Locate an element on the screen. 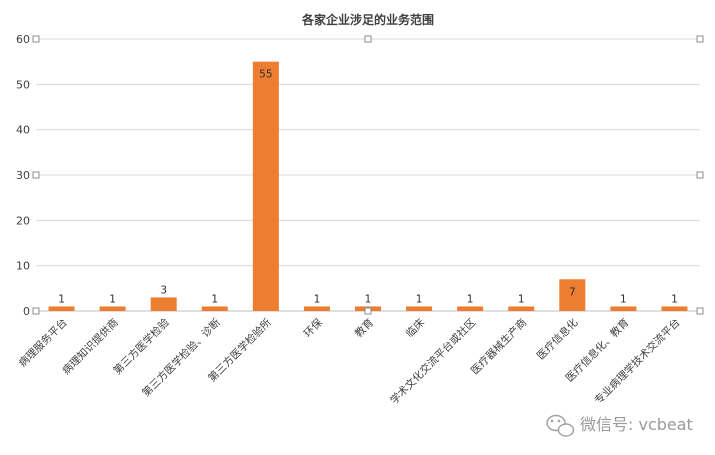  x-category-label: 学术文化交流平台或社区 is located at coordinates (432, 361).